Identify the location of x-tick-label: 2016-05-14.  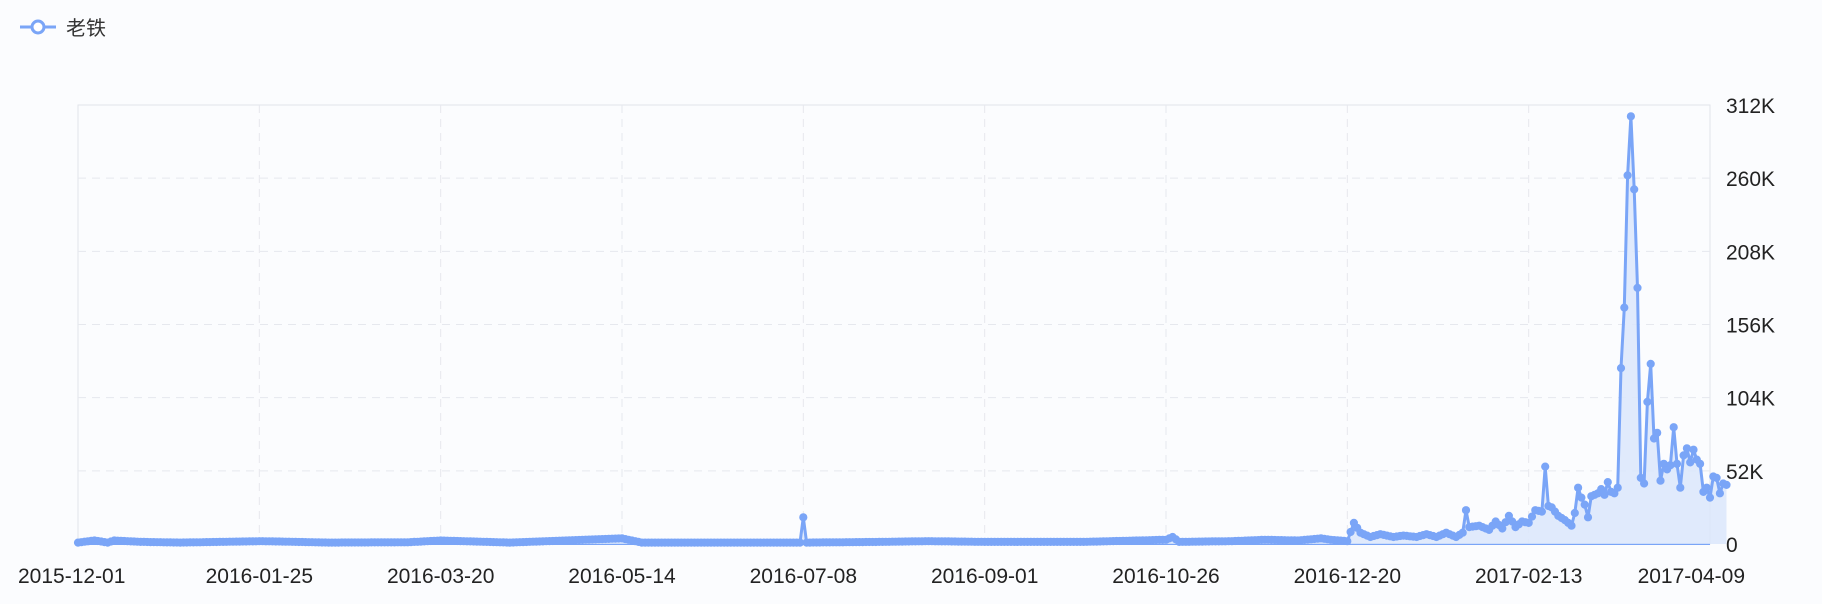
(622, 576).